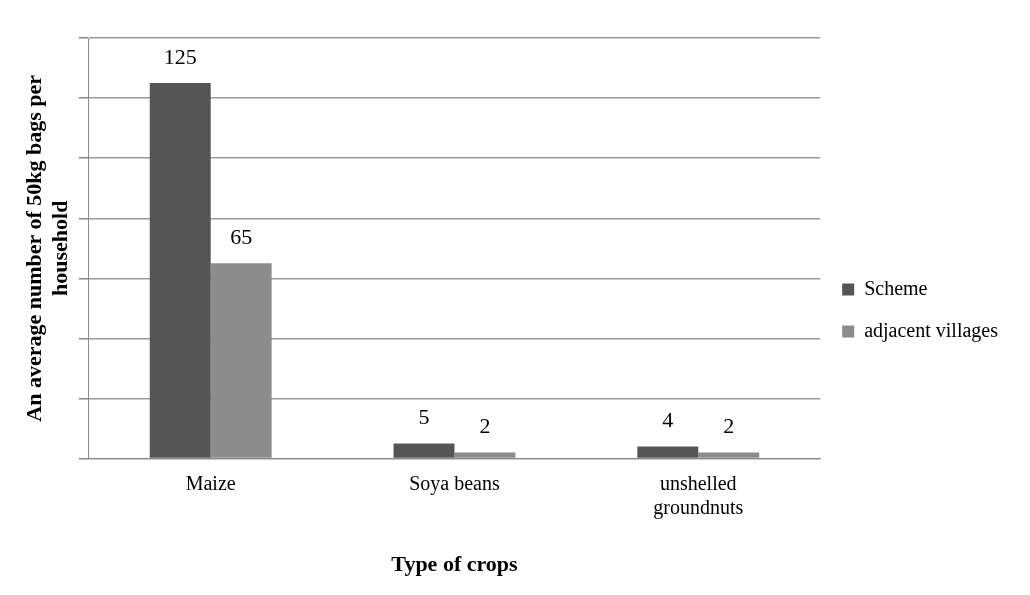 Image resolution: width=1030 pixels, height=595 pixels. I want to click on y-axis-title: An average number of 50kg bags per household, so click(46, 248).